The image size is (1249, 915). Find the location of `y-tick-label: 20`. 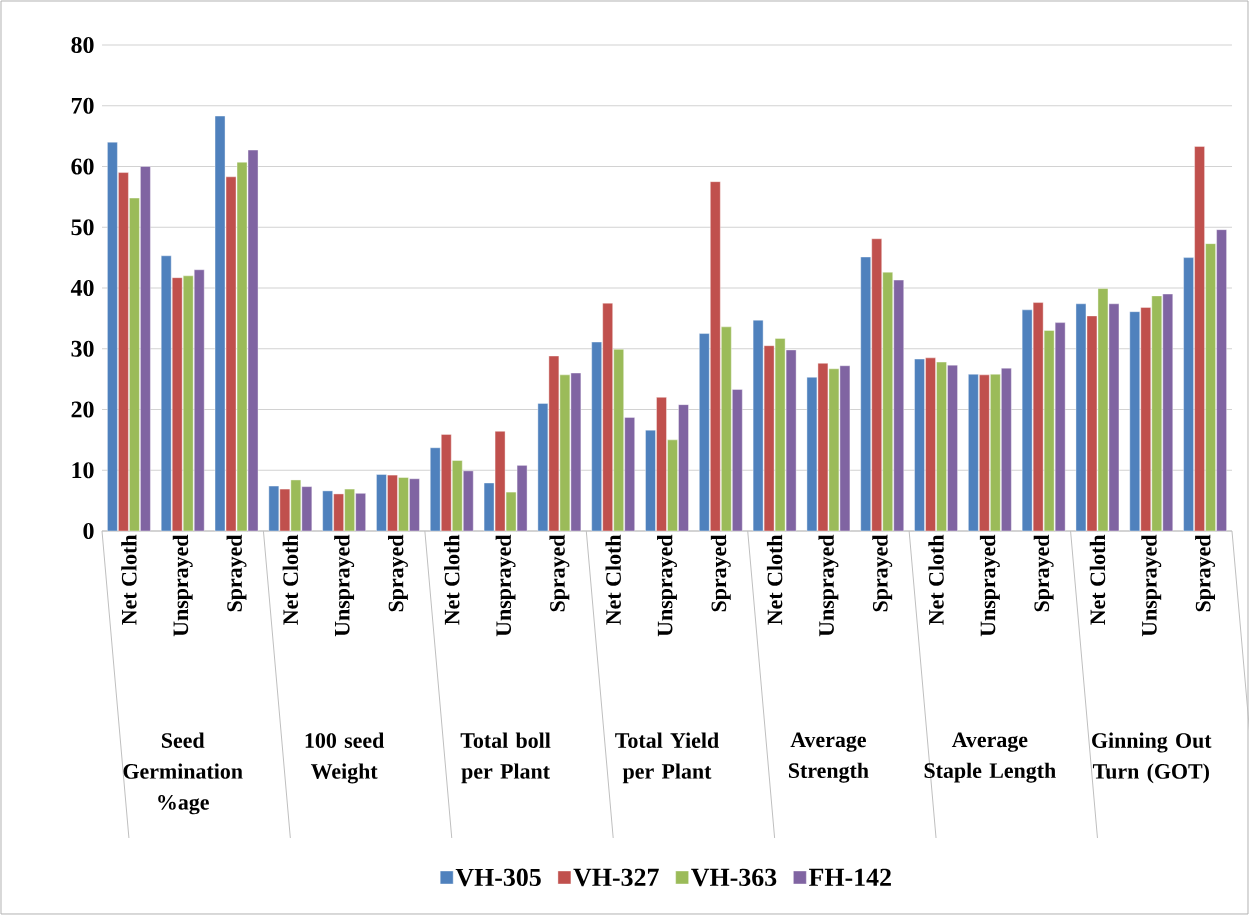

y-tick-label: 20 is located at coordinates (82, 409).